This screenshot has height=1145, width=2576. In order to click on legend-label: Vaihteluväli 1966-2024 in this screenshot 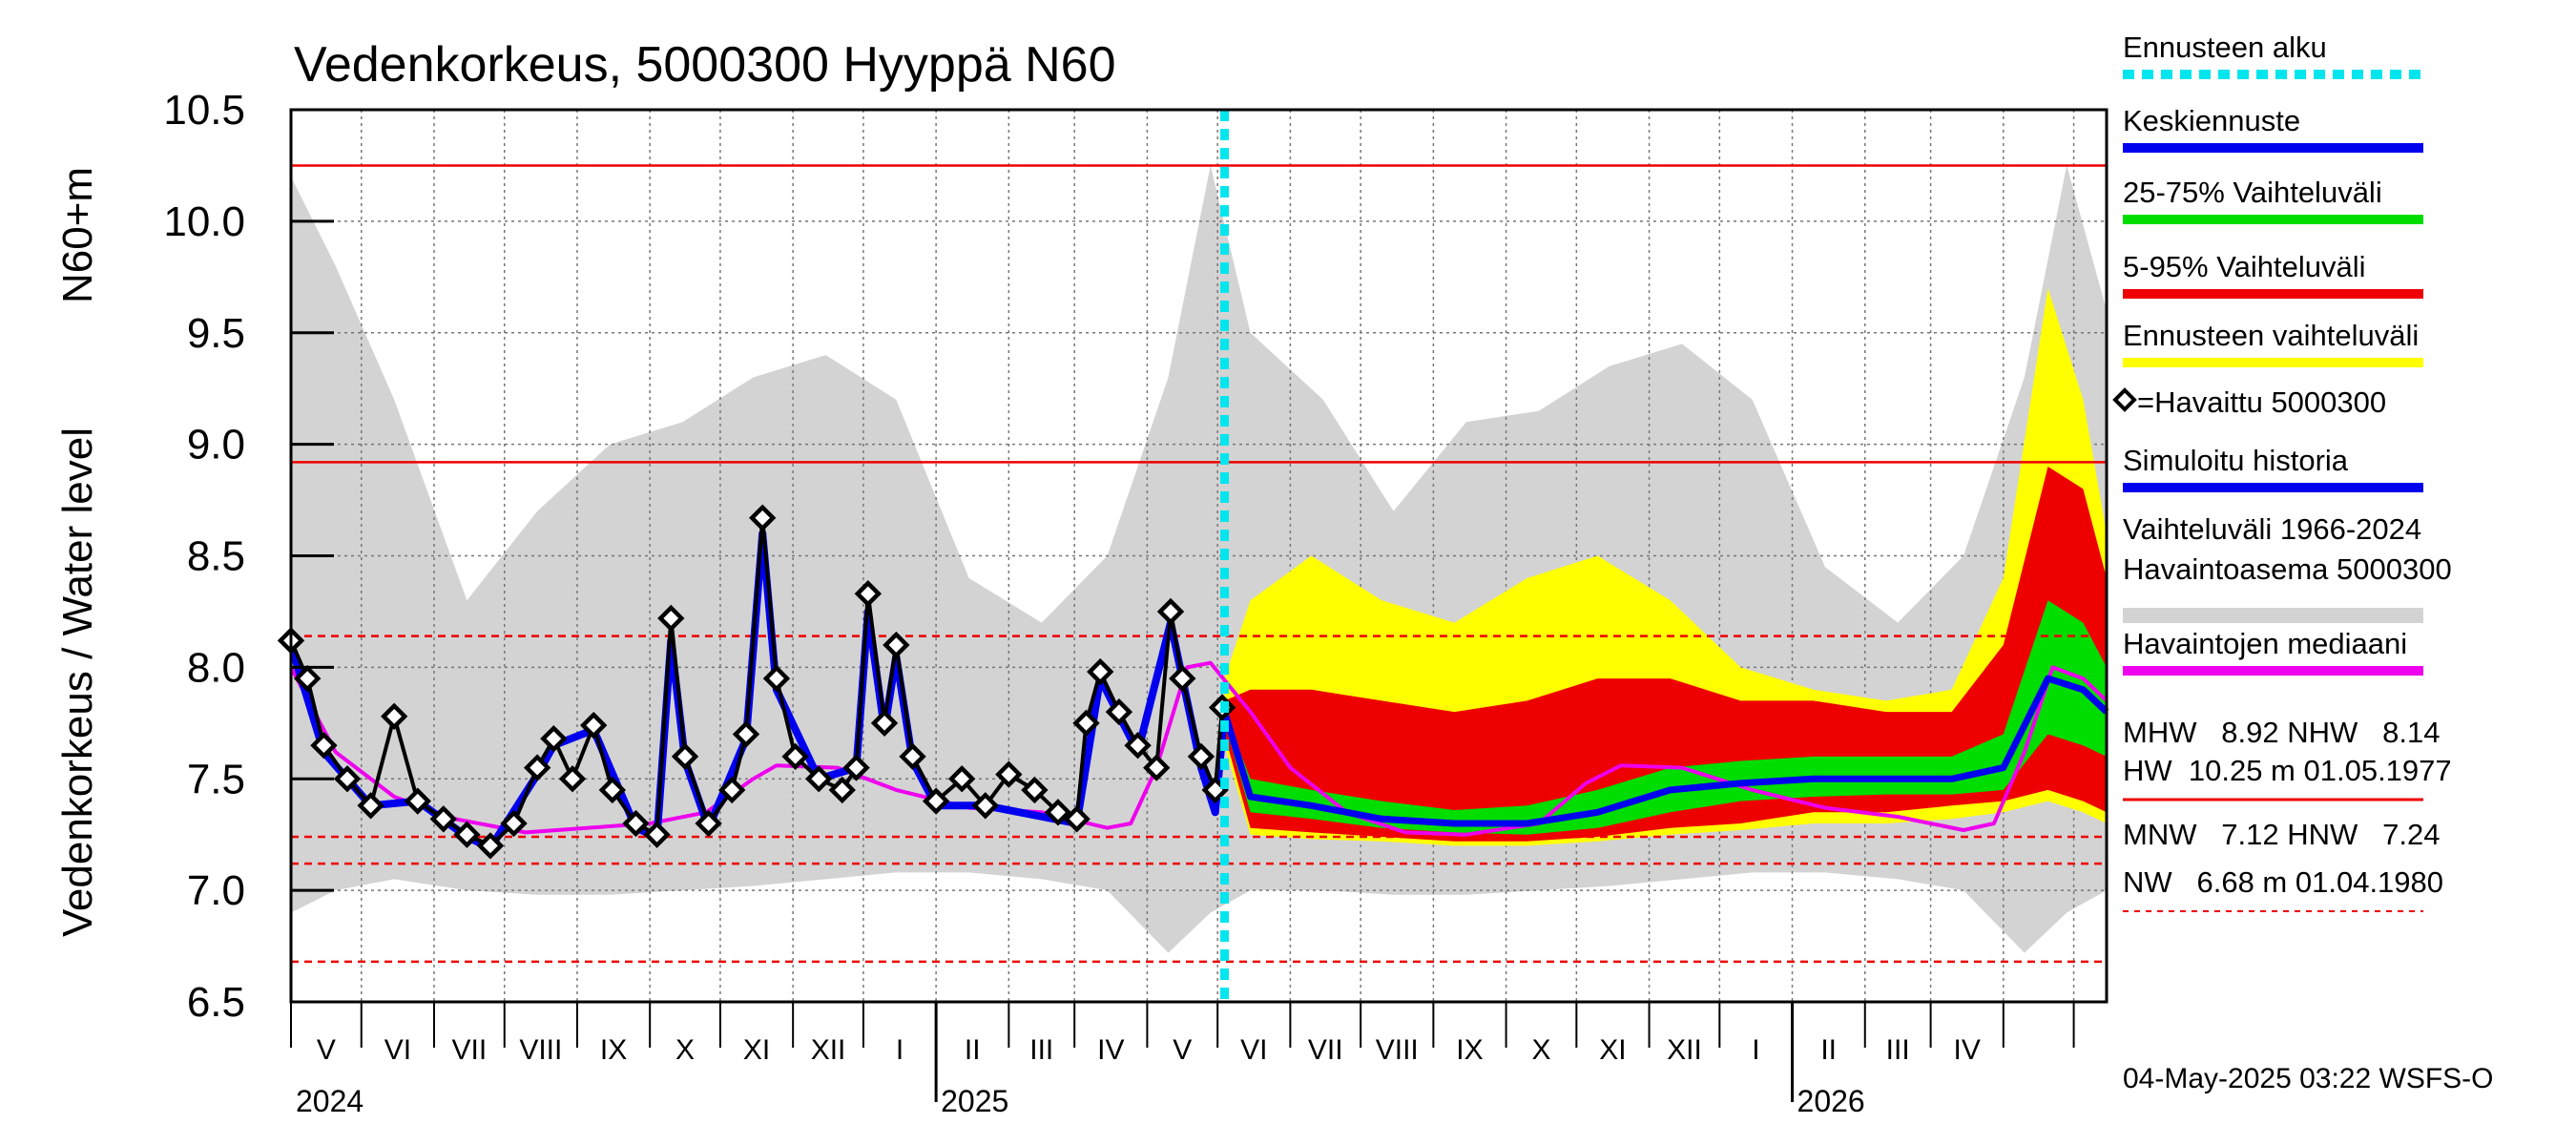, I will do `click(2272, 529)`.